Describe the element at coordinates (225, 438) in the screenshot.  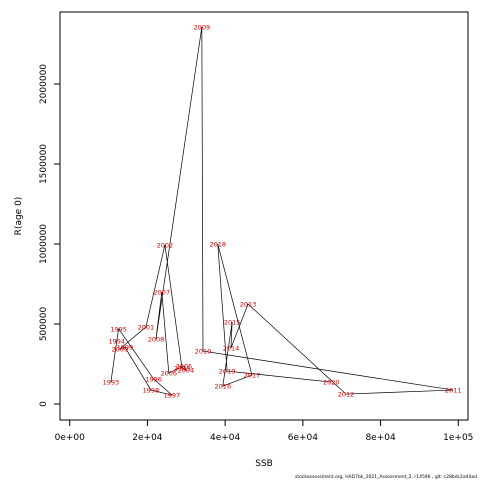
I see `x-tick-label: 4e+04` at that location.